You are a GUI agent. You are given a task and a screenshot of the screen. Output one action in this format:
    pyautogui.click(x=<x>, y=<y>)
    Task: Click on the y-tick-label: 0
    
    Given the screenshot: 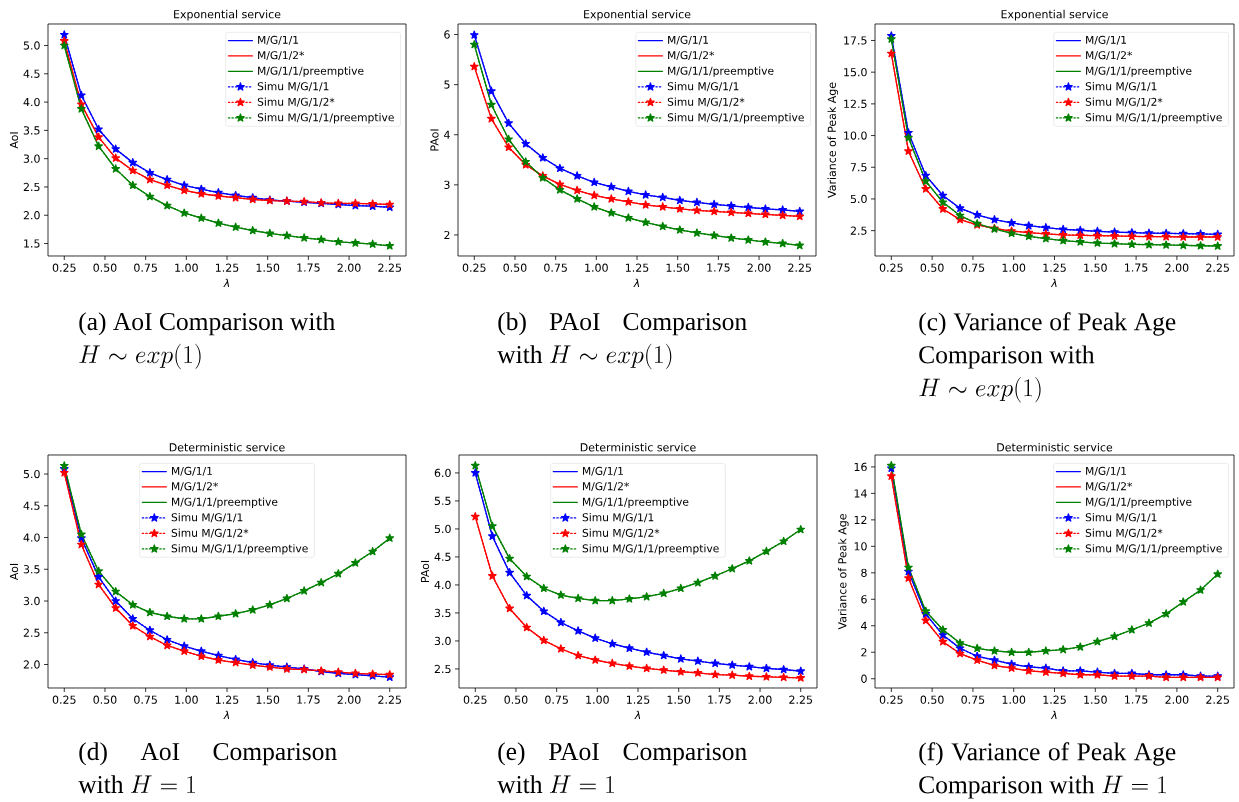 What is the action you would take?
    pyautogui.click(x=864, y=678)
    